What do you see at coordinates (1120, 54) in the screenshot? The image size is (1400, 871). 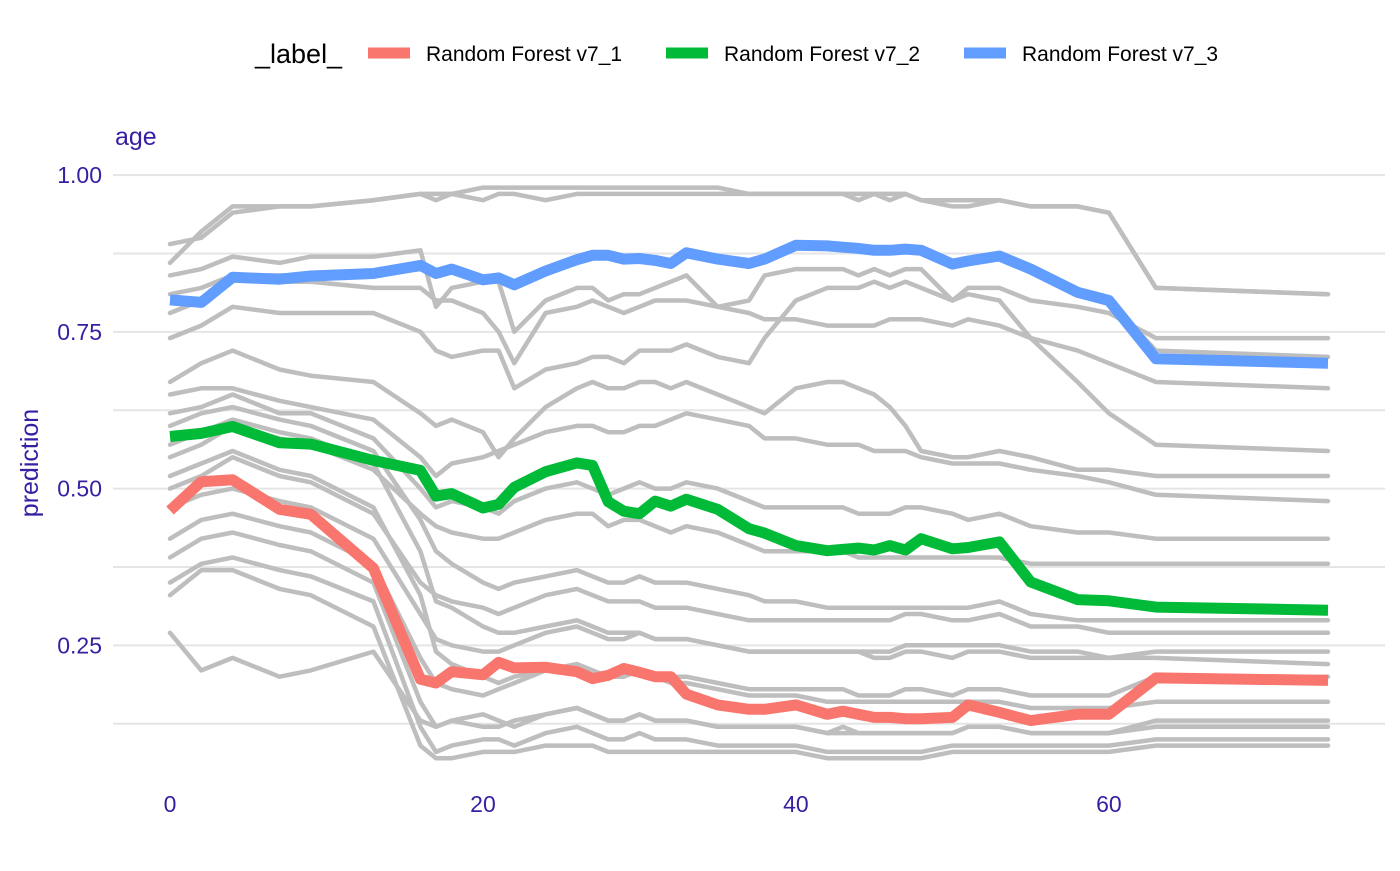 I see `legend-entry-label: Random Forest v7_3` at bounding box center [1120, 54].